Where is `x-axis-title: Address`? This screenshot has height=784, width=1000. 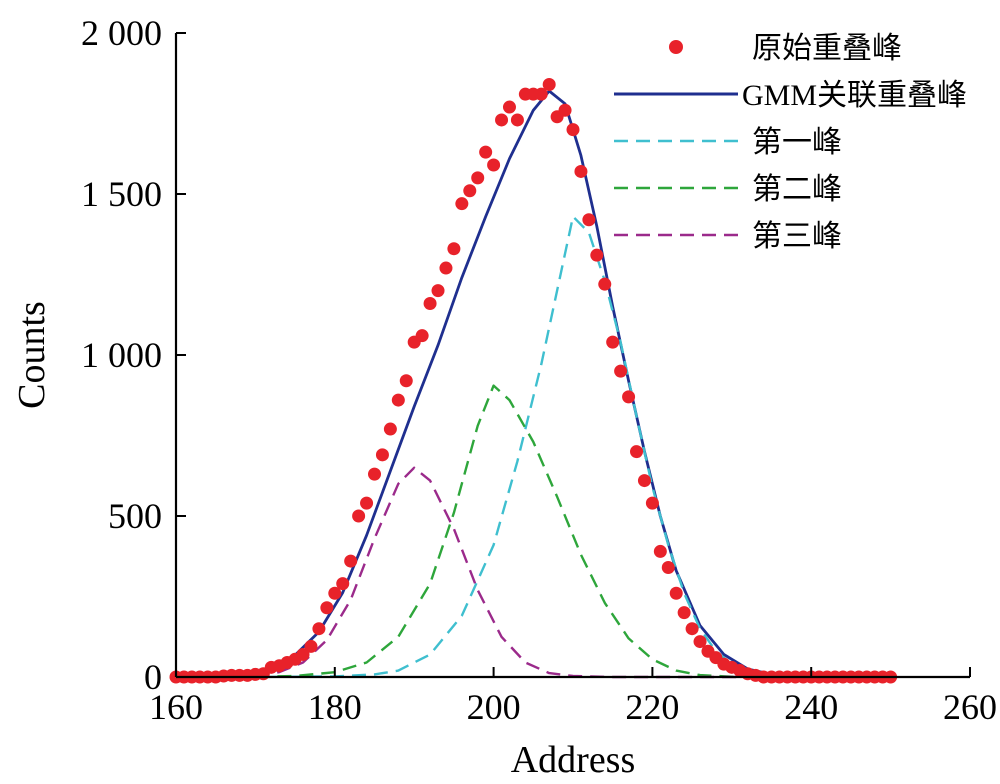
x-axis-title: Address is located at coordinates (573, 760).